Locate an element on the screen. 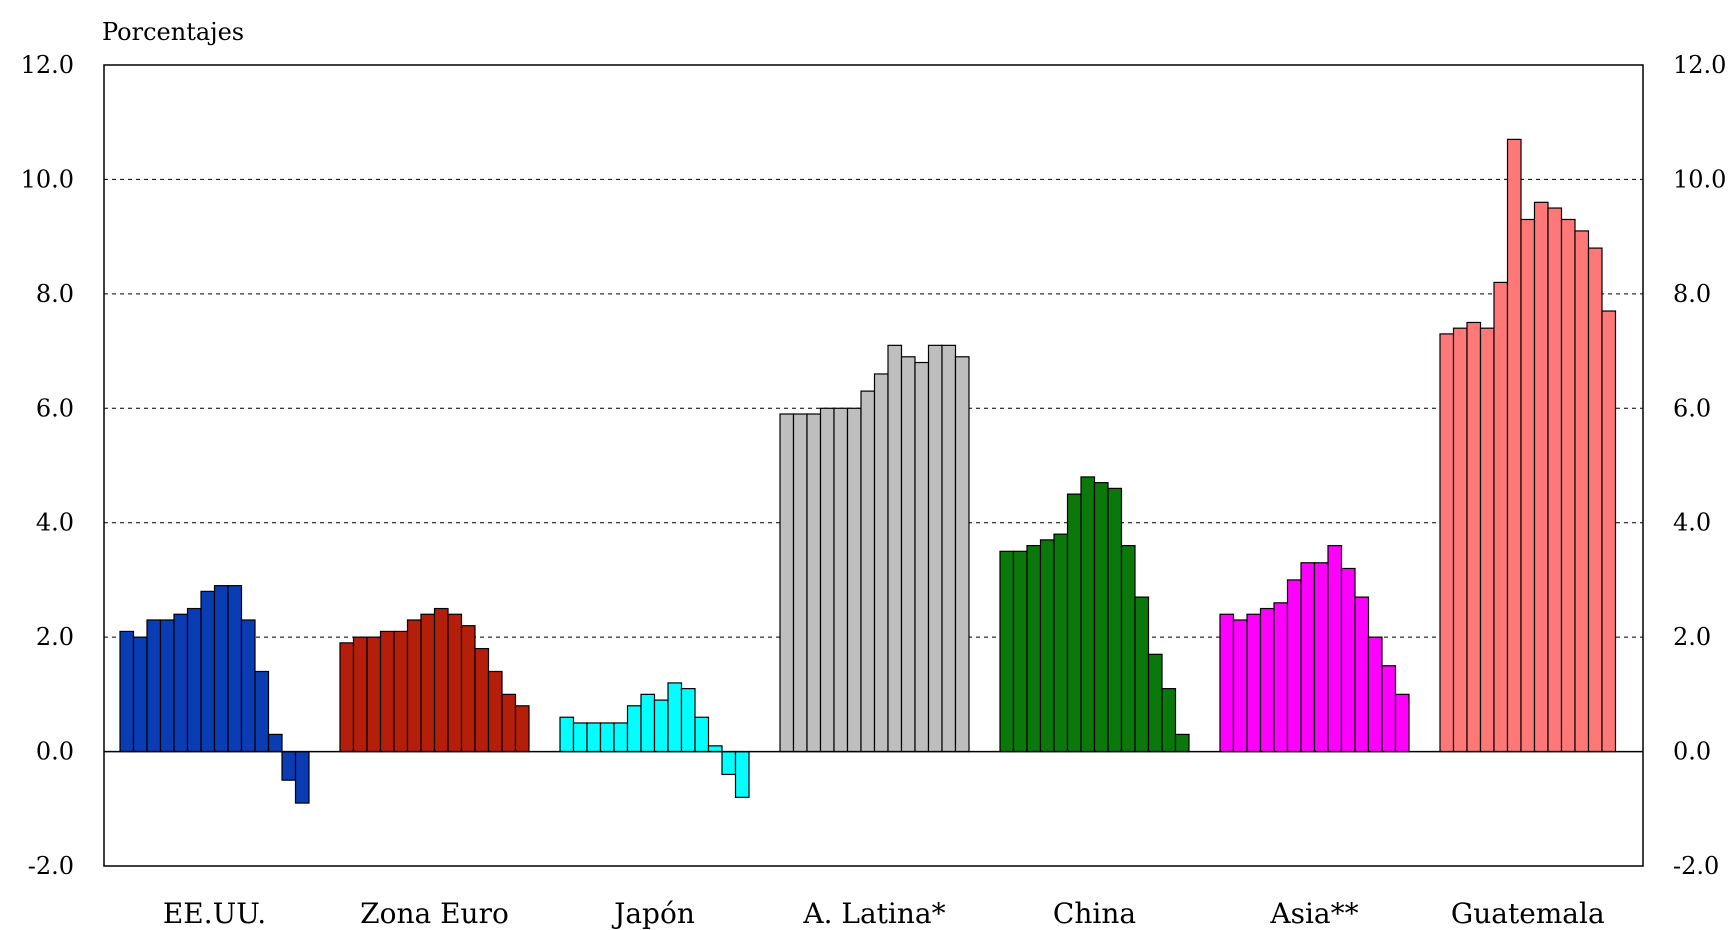 This screenshot has width=1731, height=930. category-label: Asia** is located at coordinates (1313, 913).